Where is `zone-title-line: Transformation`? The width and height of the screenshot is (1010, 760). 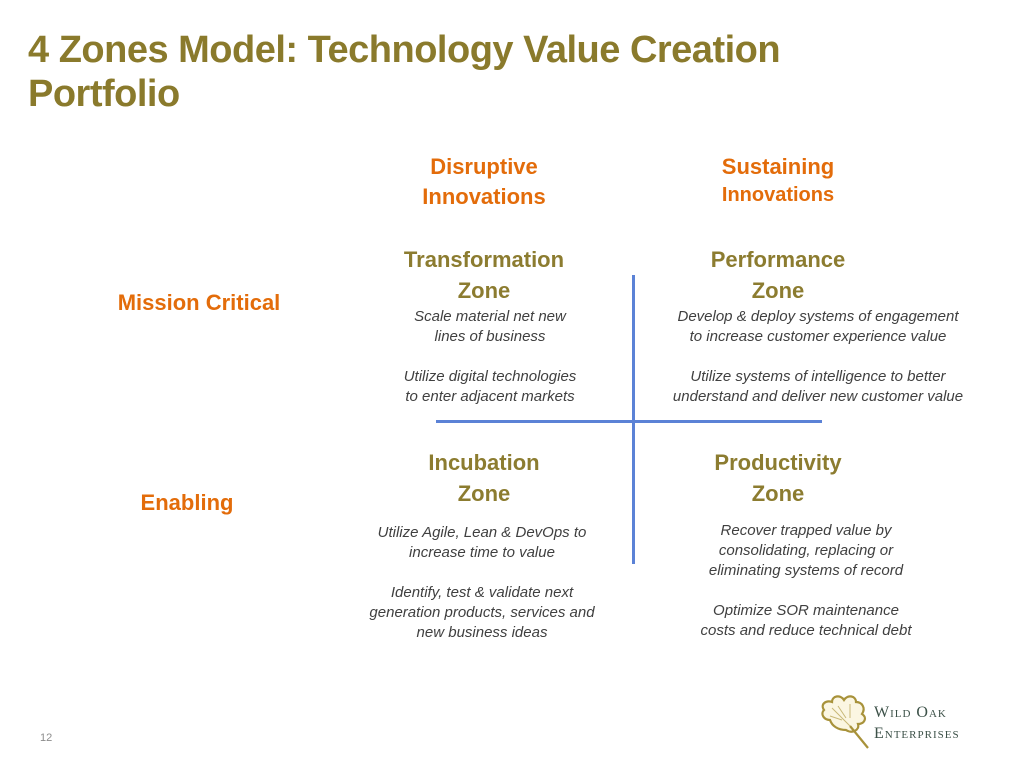 zone-title-line: Transformation is located at coordinates (484, 259).